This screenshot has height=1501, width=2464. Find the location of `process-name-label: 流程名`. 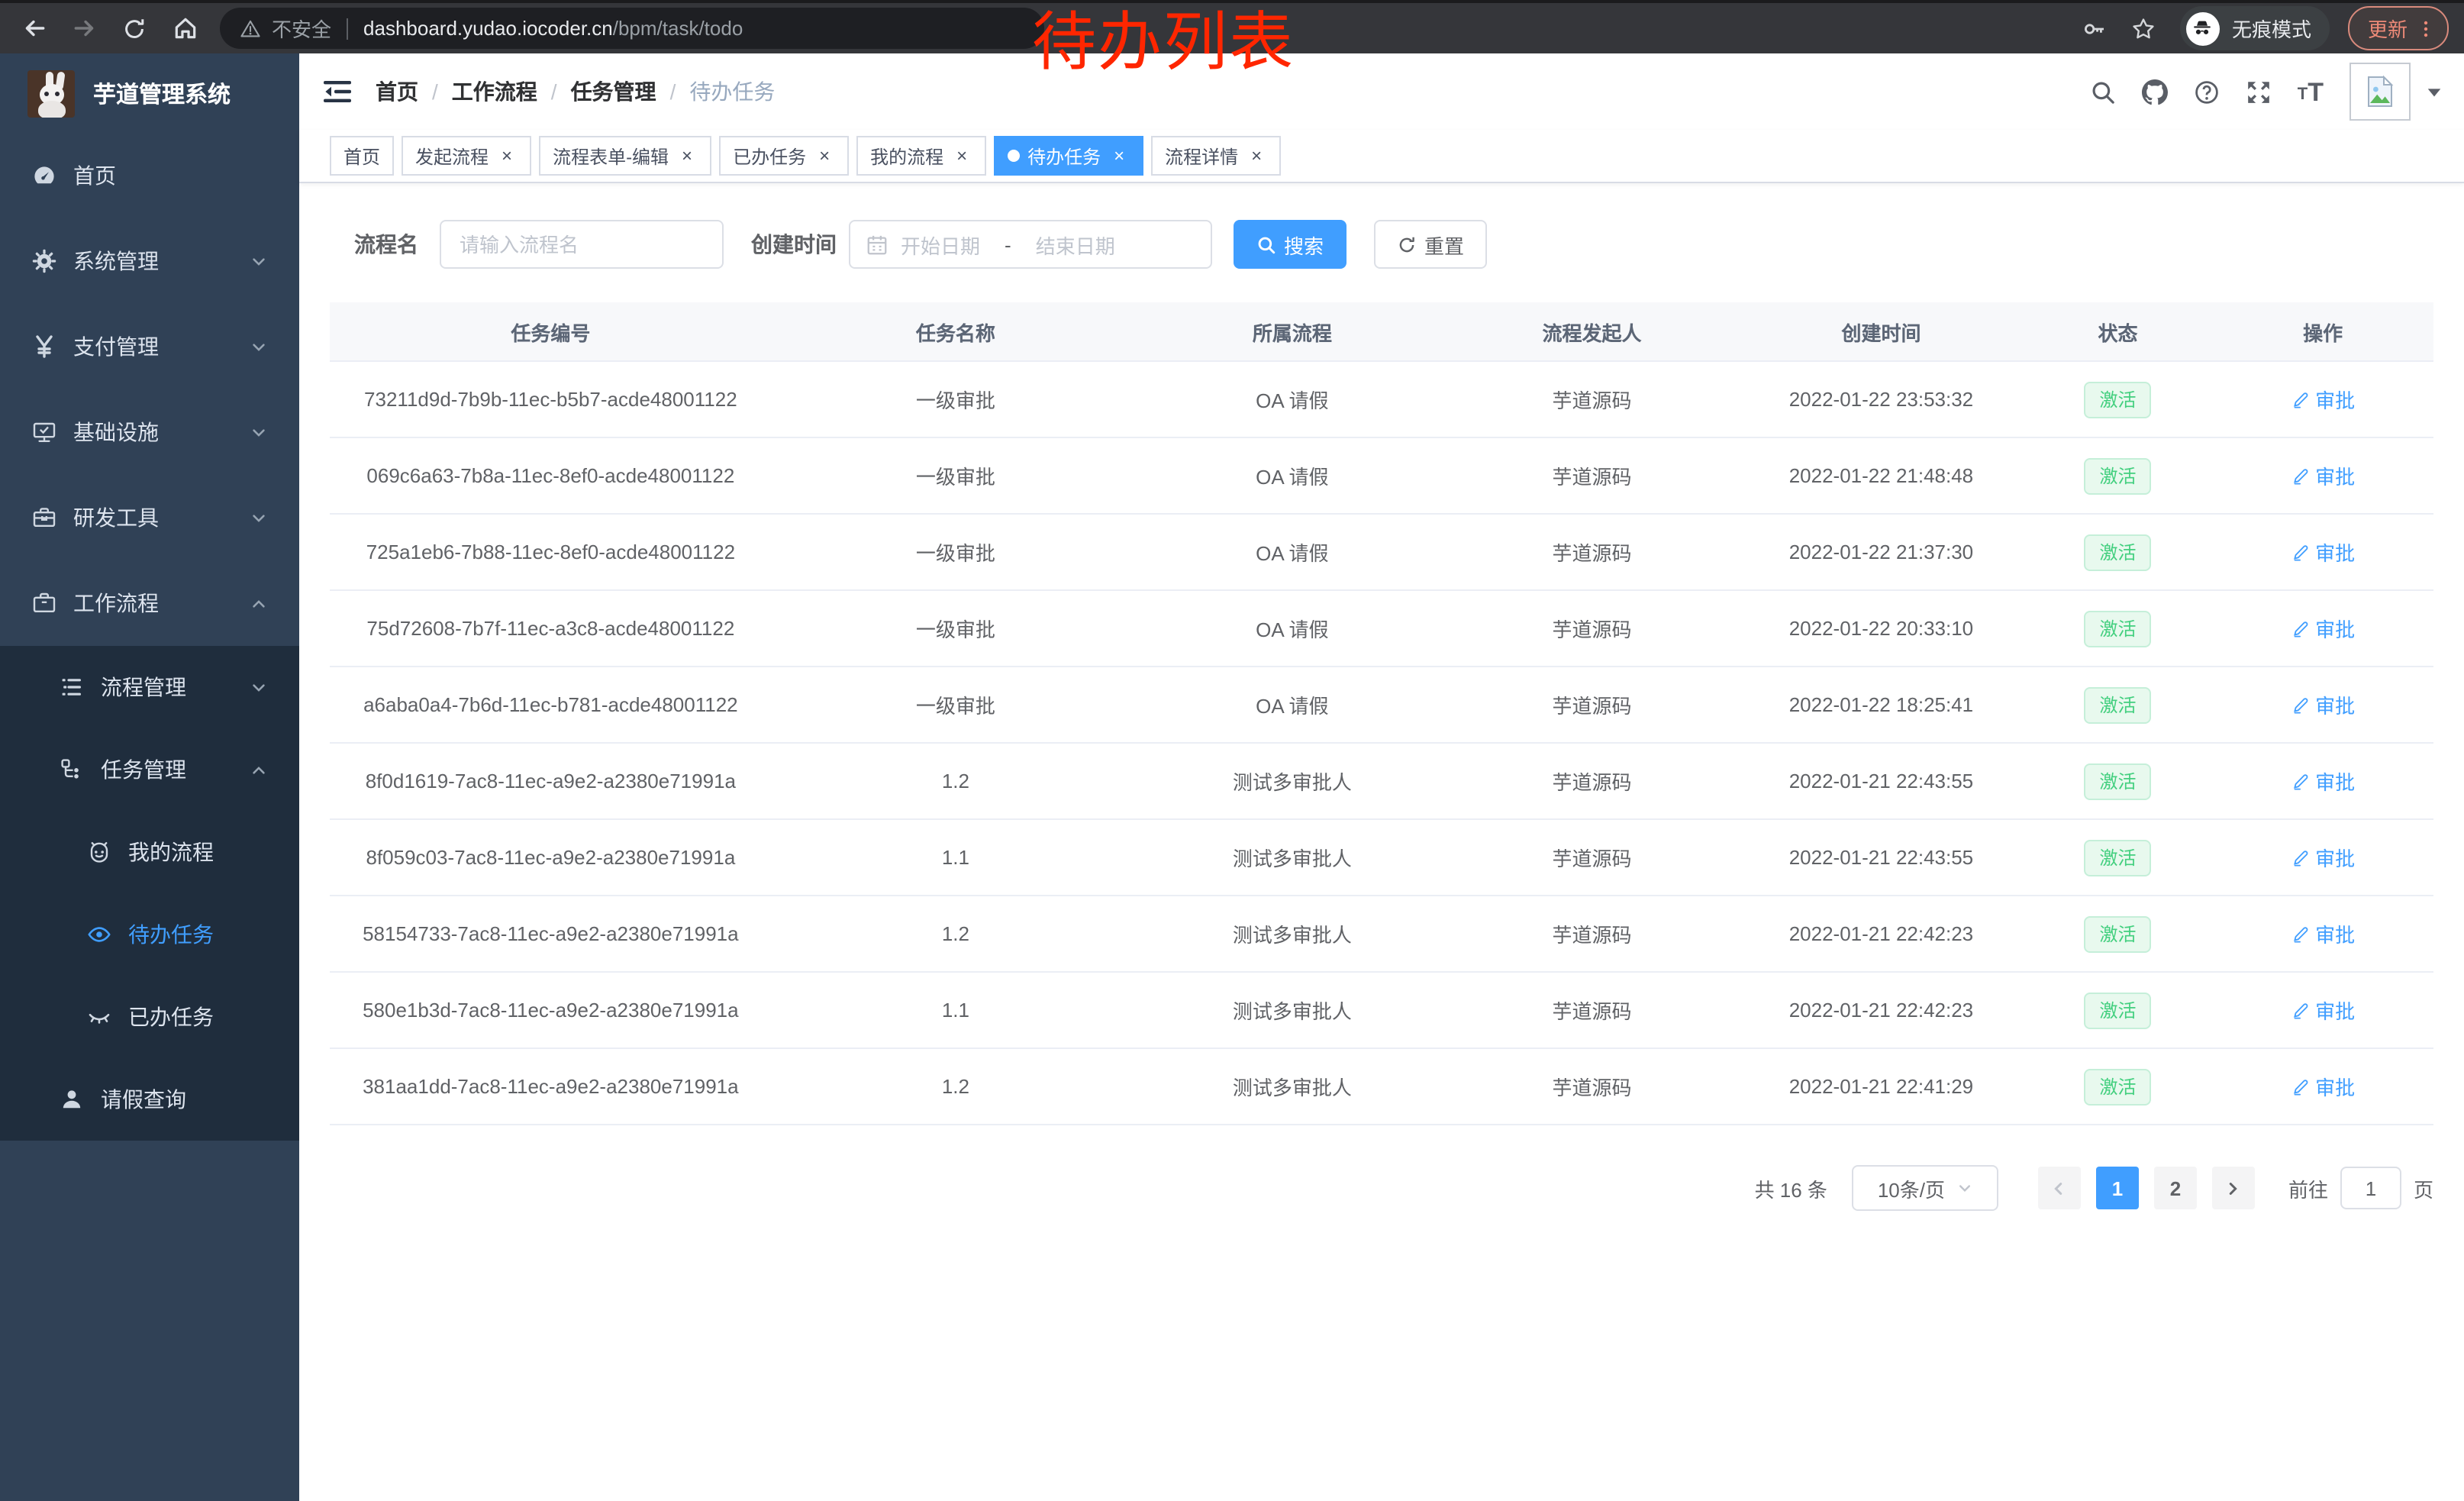

process-name-label: 流程名 is located at coordinates (386, 244).